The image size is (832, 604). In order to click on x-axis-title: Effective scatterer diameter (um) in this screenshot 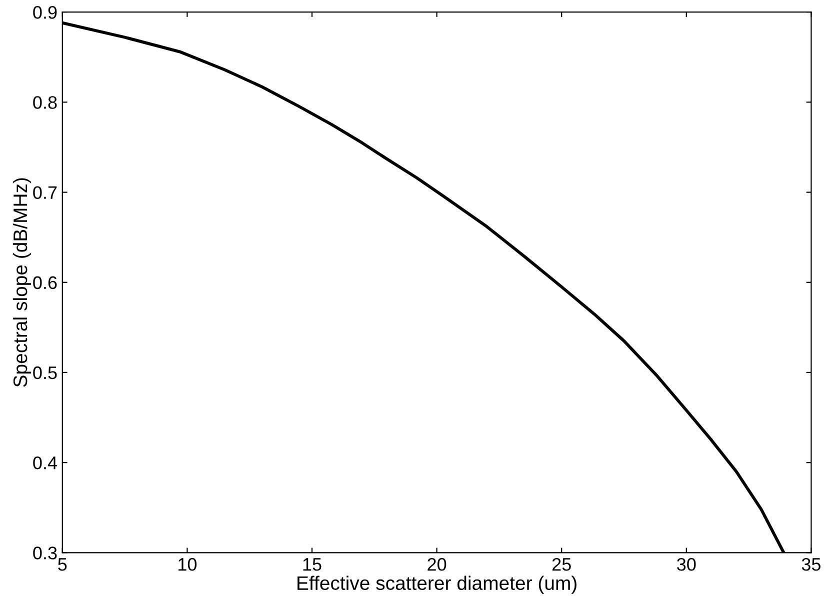, I will do `click(437, 585)`.